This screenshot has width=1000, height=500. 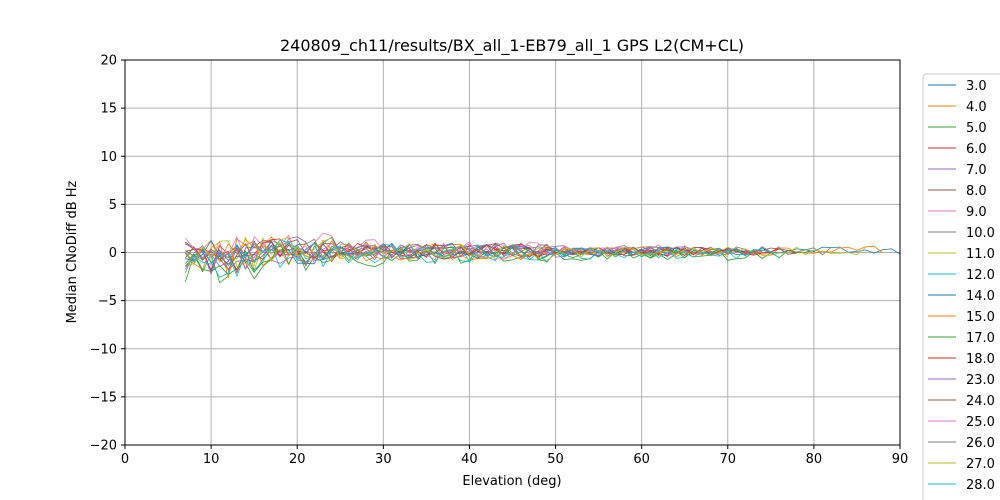 What do you see at coordinates (108, 61) in the screenshot?
I see `y-tick-label: 20` at bounding box center [108, 61].